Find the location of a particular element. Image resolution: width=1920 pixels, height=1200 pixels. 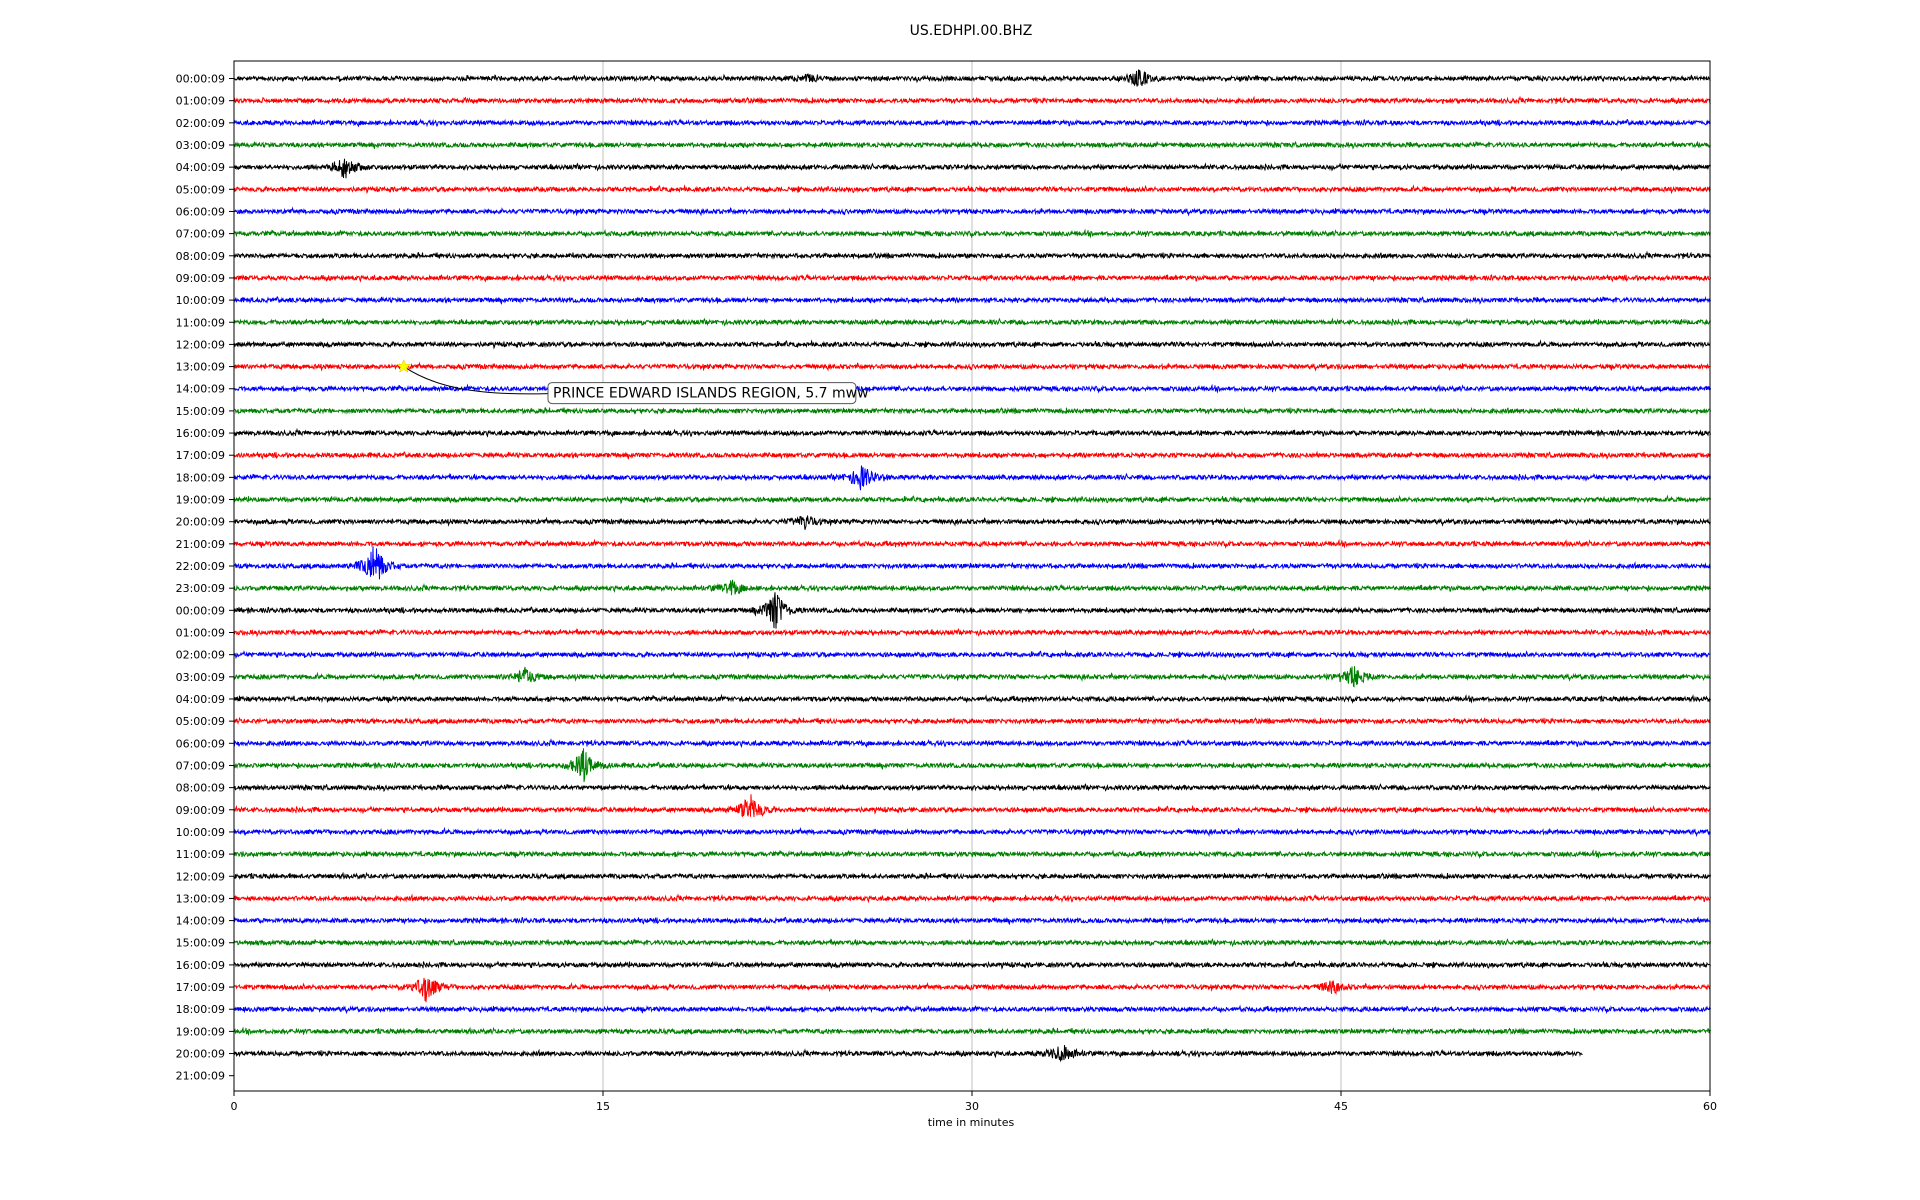

chart-title: US.EDHPI.00.BHZ is located at coordinates (971, 31).